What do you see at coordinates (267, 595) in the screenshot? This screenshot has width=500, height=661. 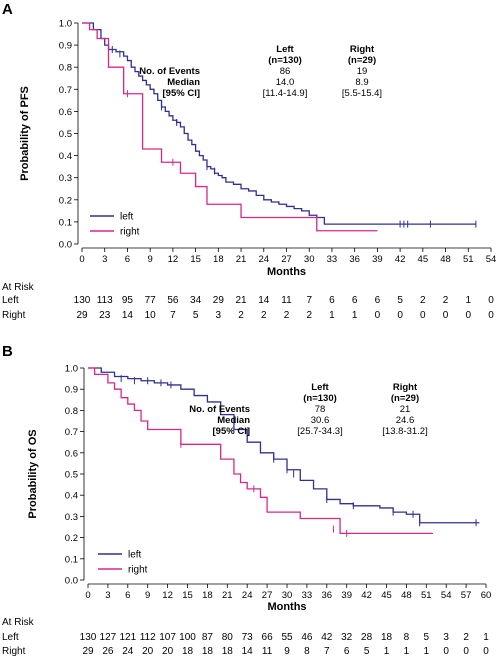 I see `pb-x-tick-label: 27` at bounding box center [267, 595].